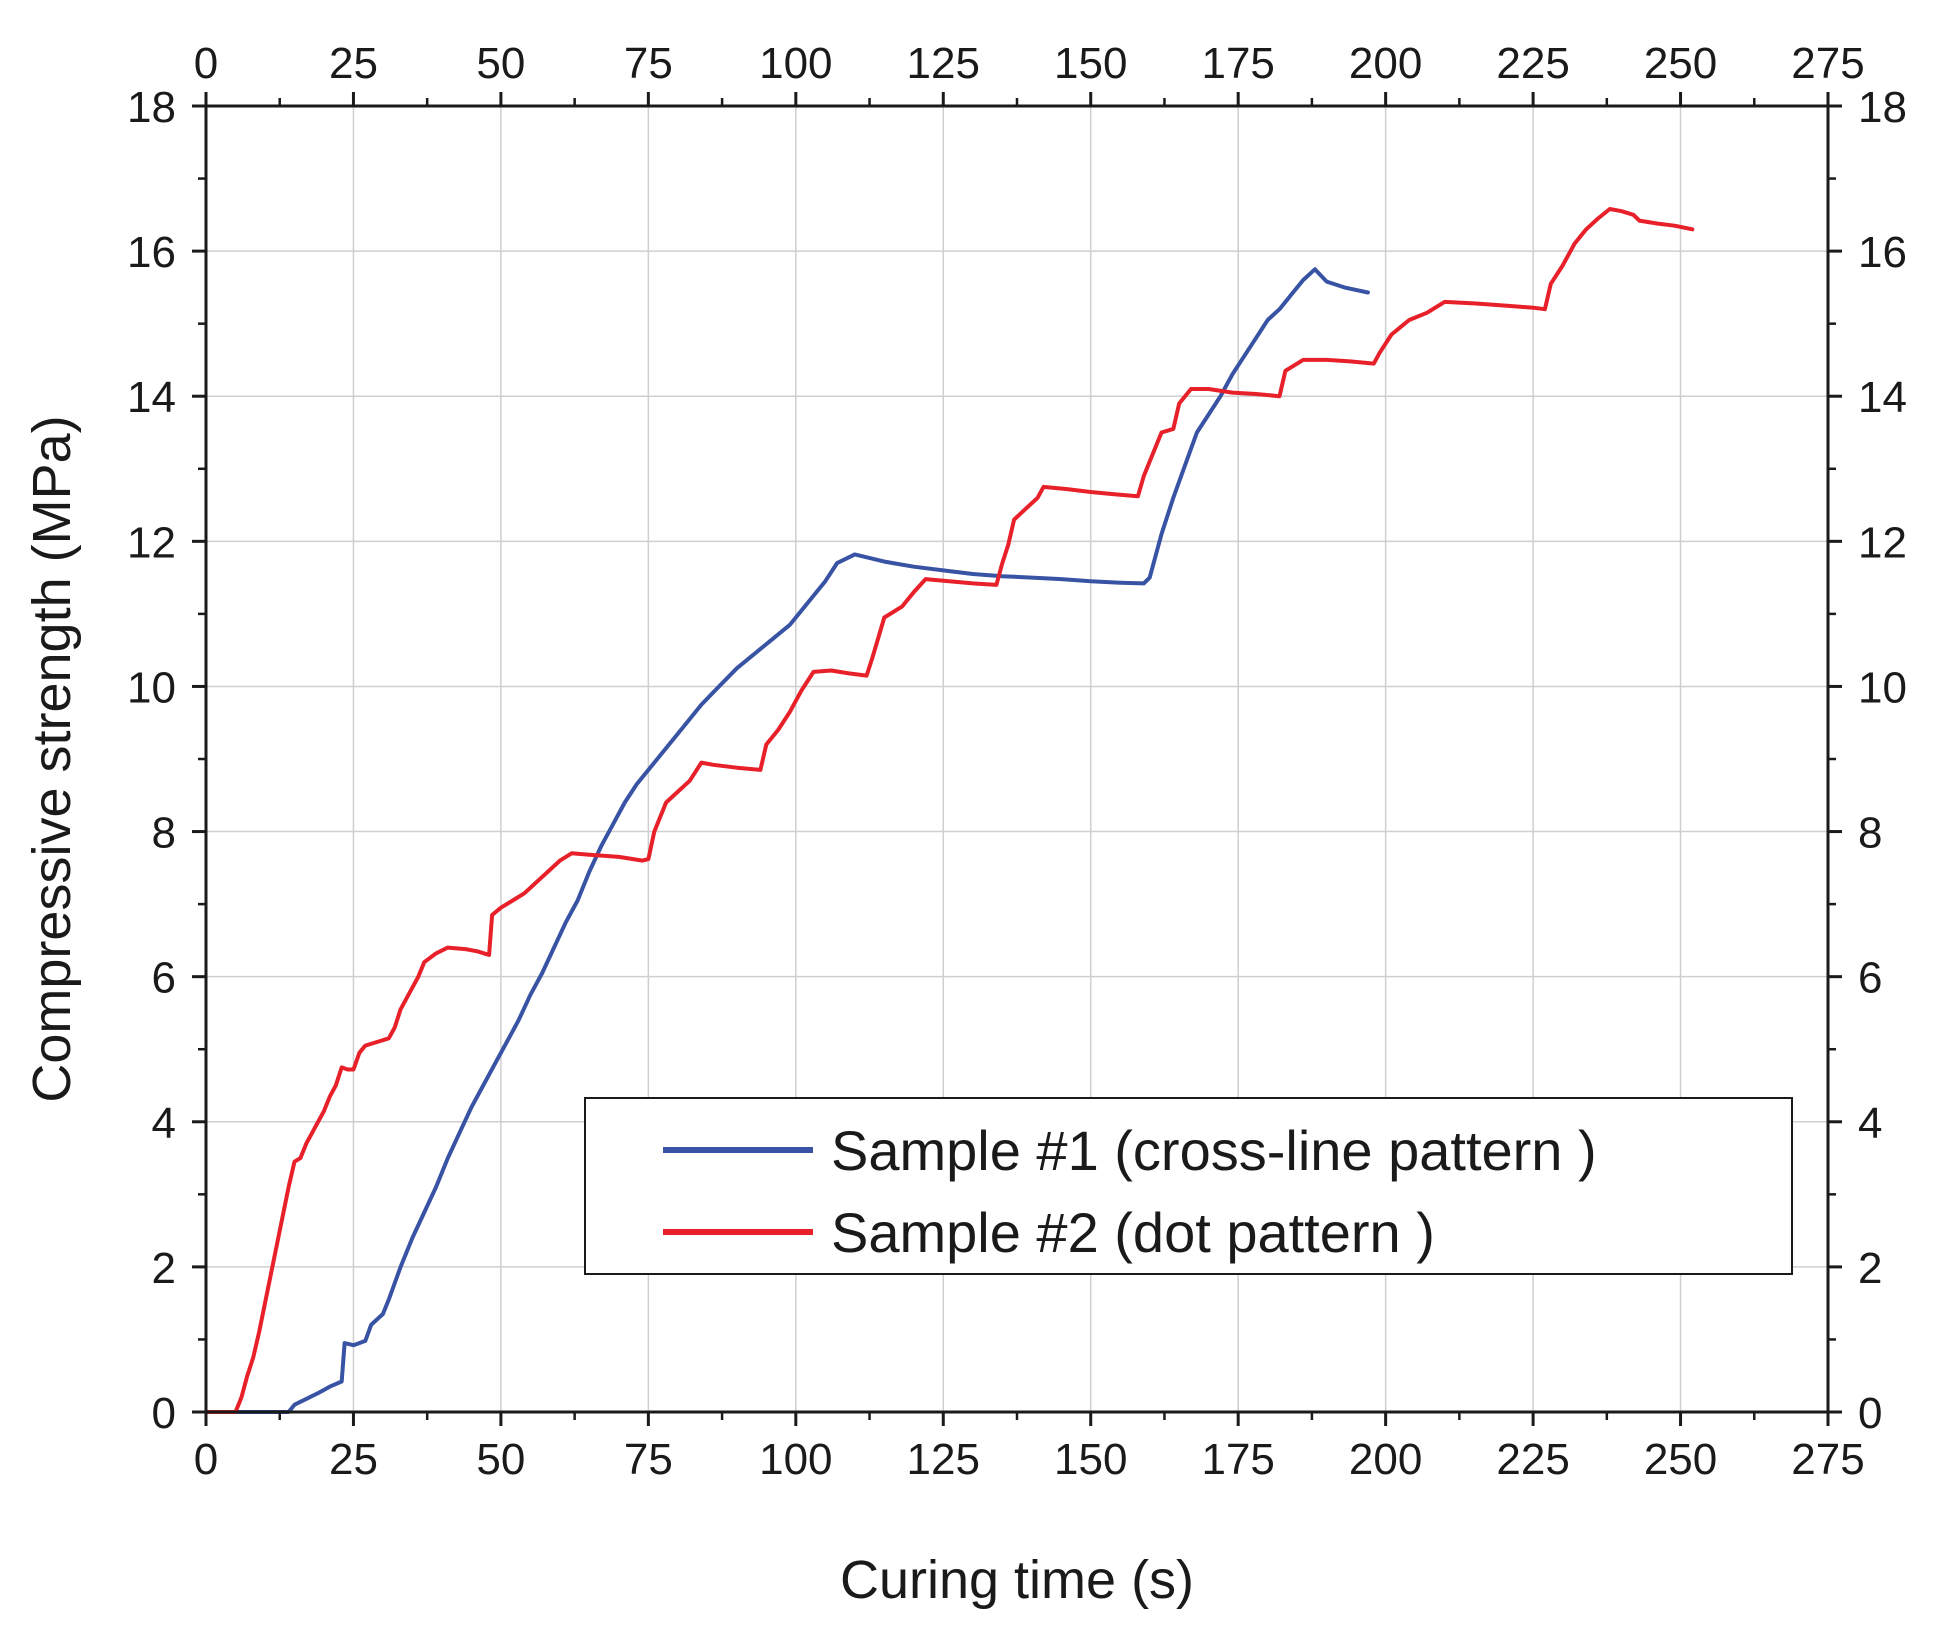 The image size is (1936, 1647). I want to click on x-tick-label-top: 25, so click(353, 63).